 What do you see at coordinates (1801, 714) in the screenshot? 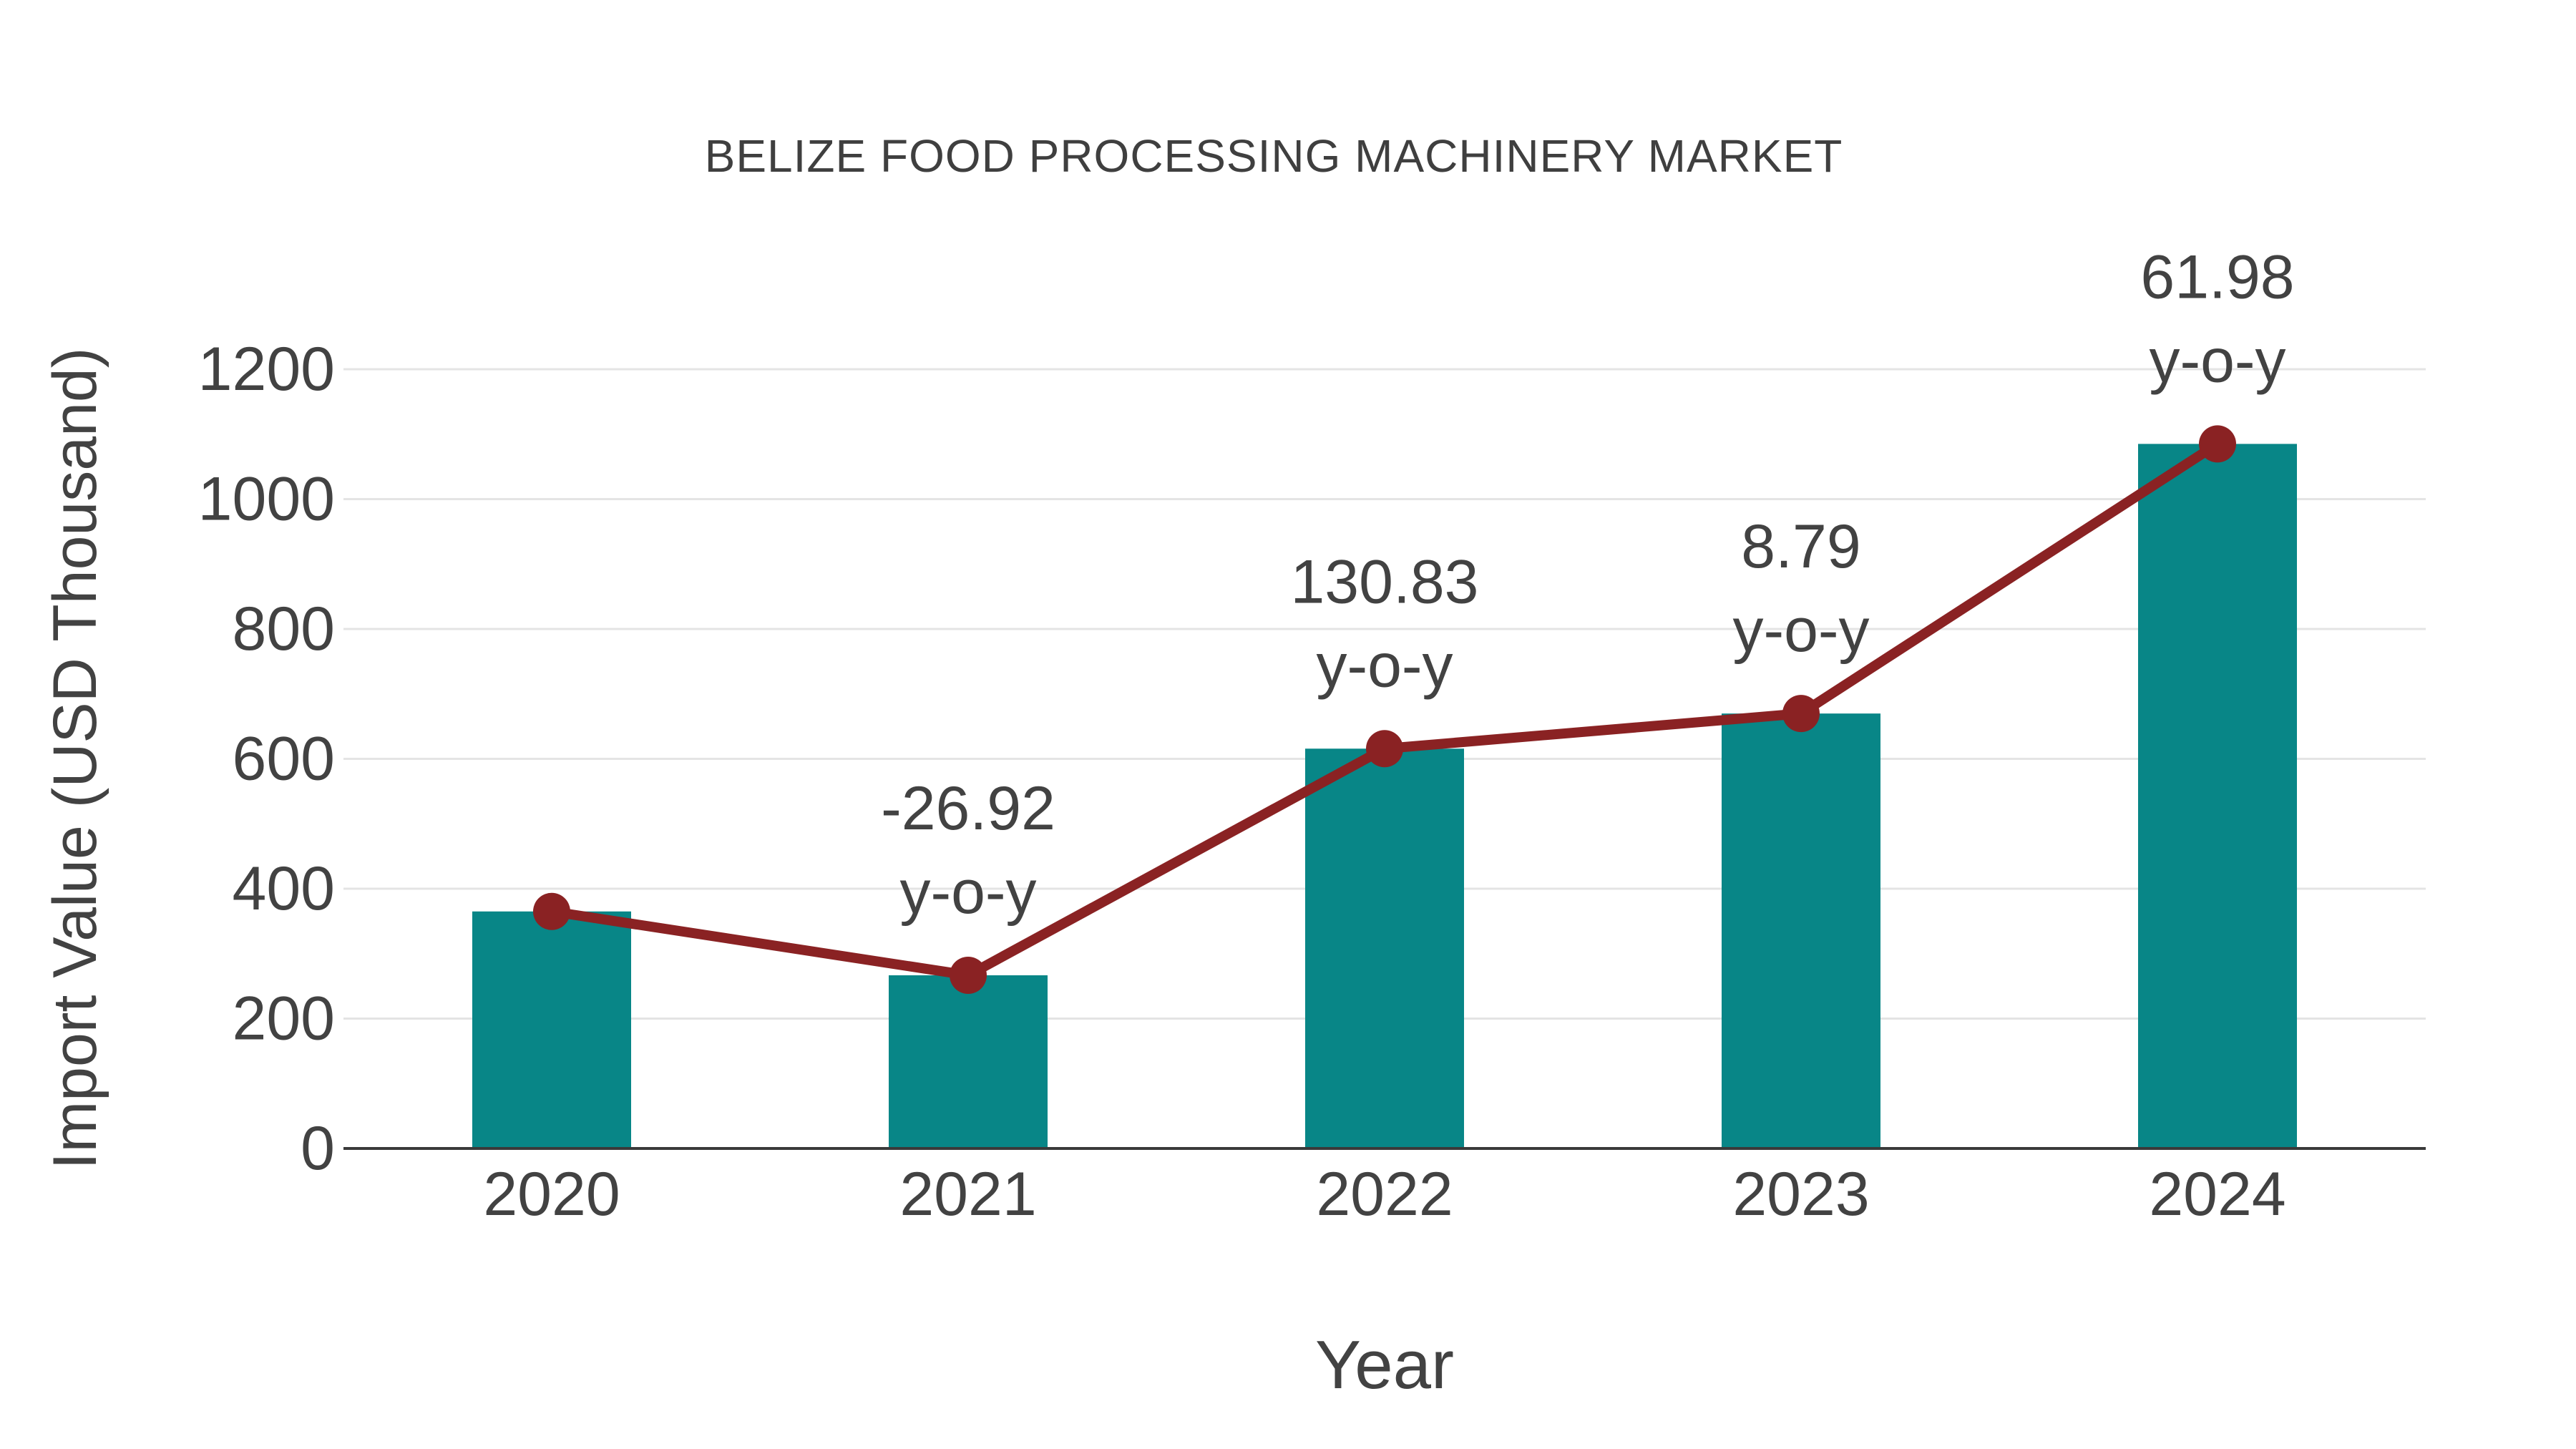
I see `marker-2023` at bounding box center [1801, 714].